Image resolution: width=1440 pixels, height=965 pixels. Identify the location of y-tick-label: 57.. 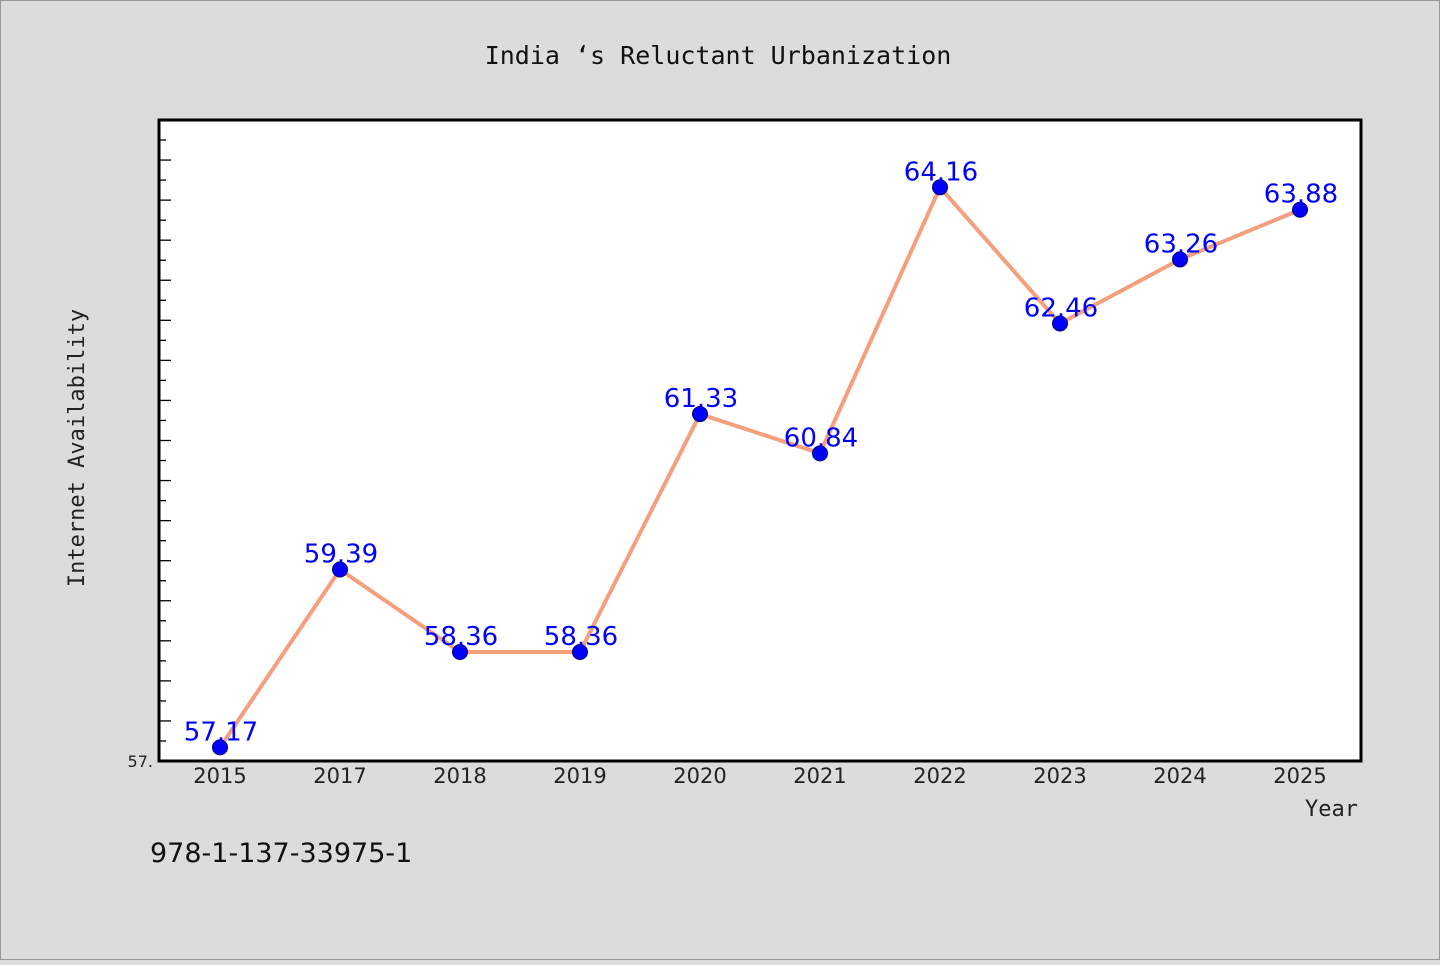
(140, 761).